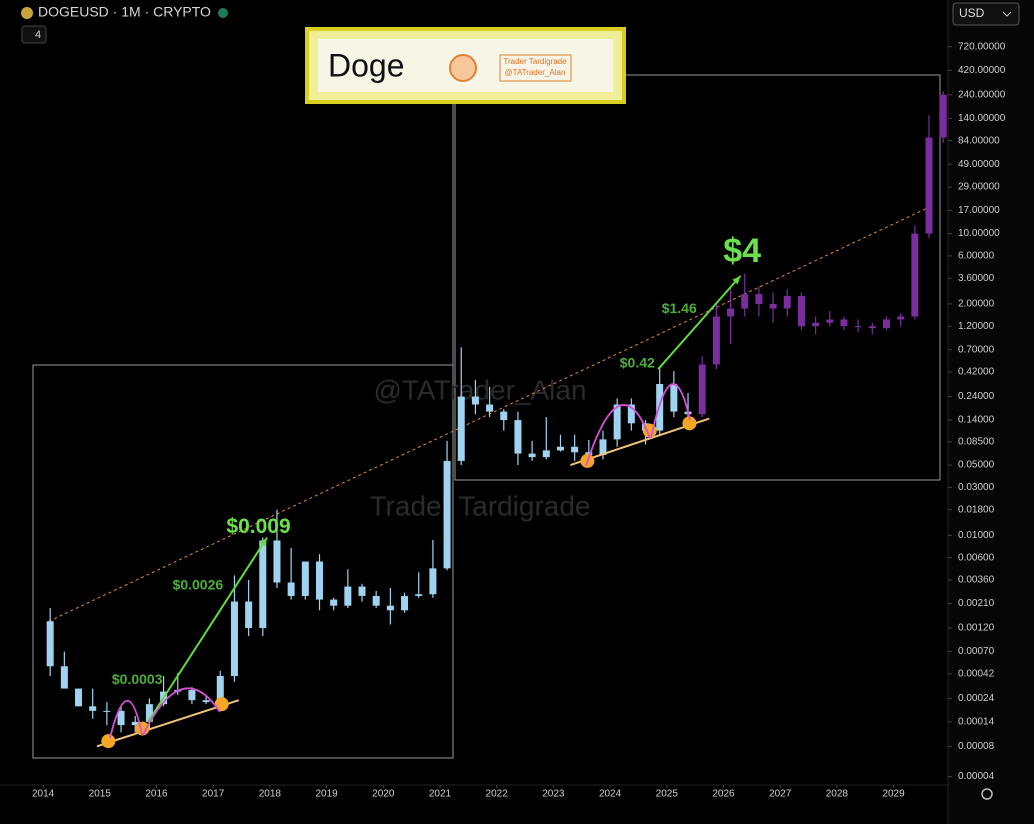  I want to click on x-tick-label: 2024, so click(610, 794).